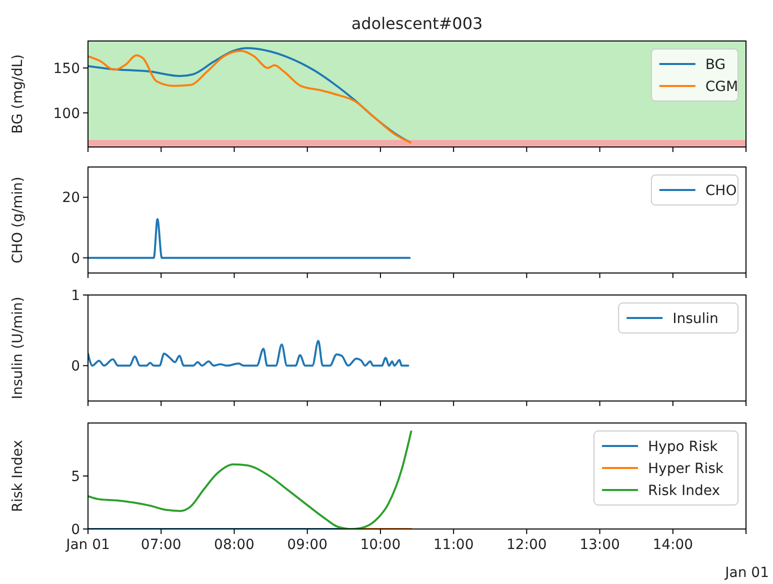 The height and width of the screenshot is (584, 773). I want to click on x-tick-label: 14:00, so click(673, 545).